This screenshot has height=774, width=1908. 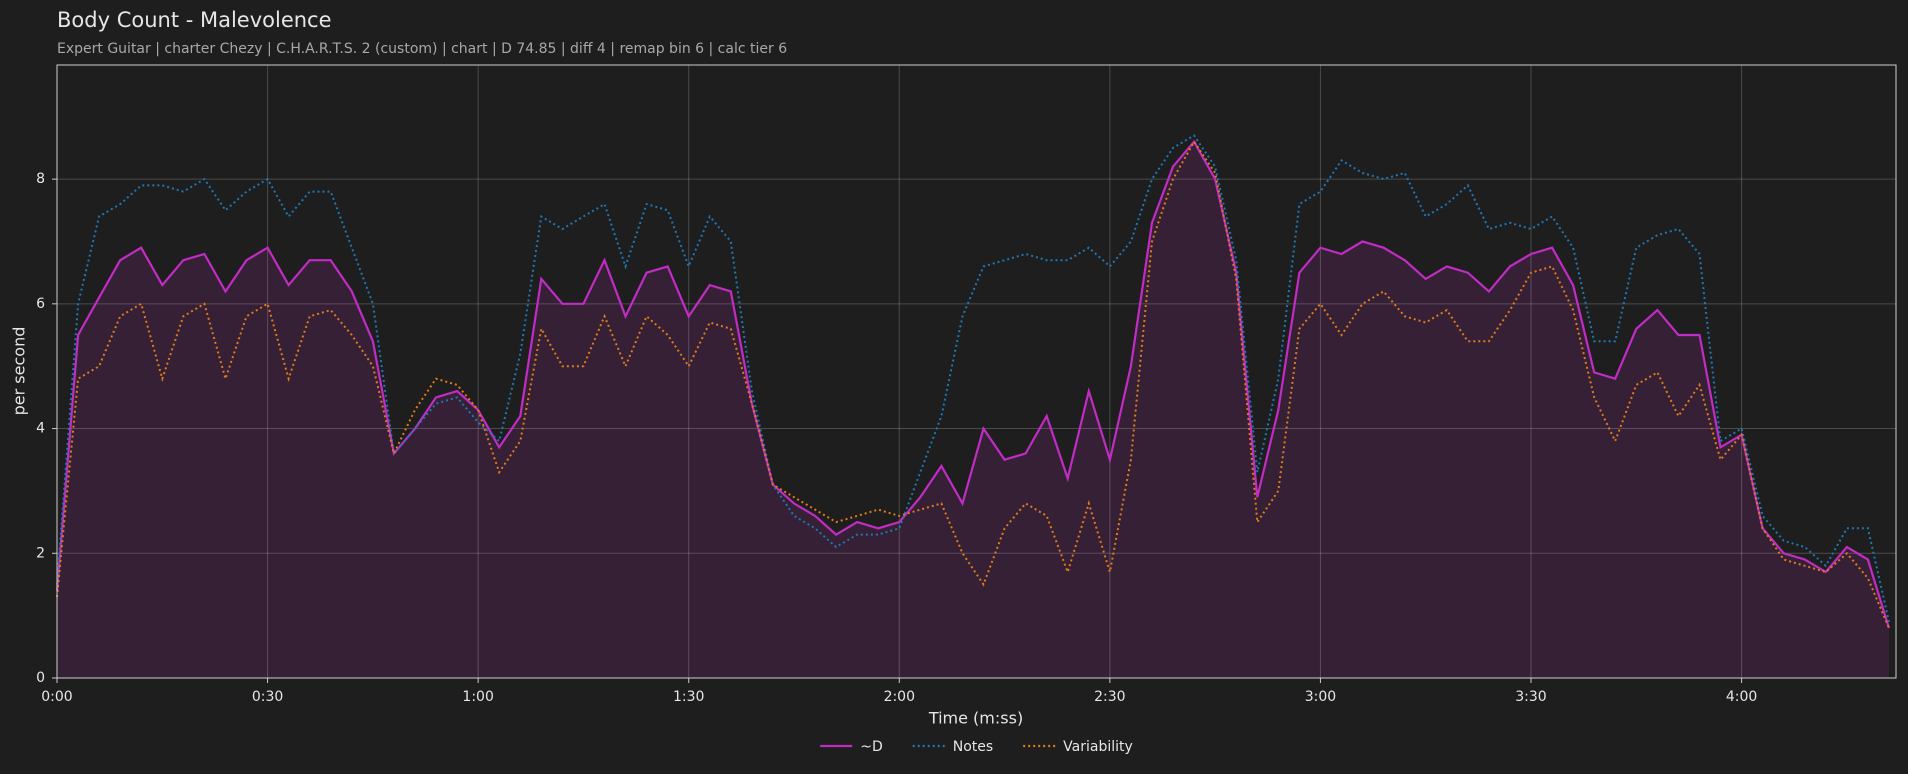 What do you see at coordinates (40, 429) in the screenshot?
I see `y-tick-label: 4` at bounding box center [40, 429].